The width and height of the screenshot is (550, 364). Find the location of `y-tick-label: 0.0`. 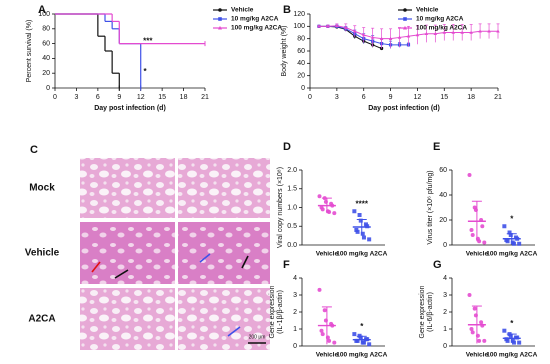

y-tick-label: 0.0 is located at coordinates (292, 245).